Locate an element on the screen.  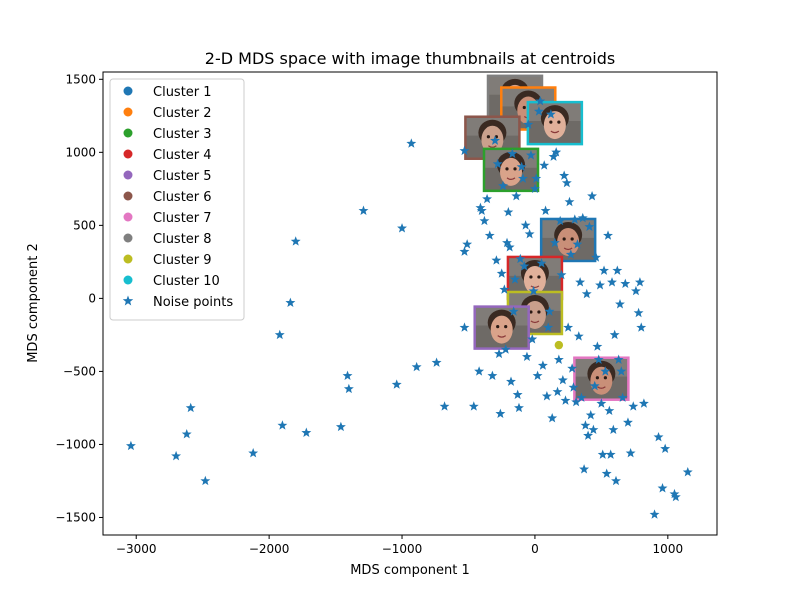
y-tick-label: 500 is located at coordinates (84, 225).